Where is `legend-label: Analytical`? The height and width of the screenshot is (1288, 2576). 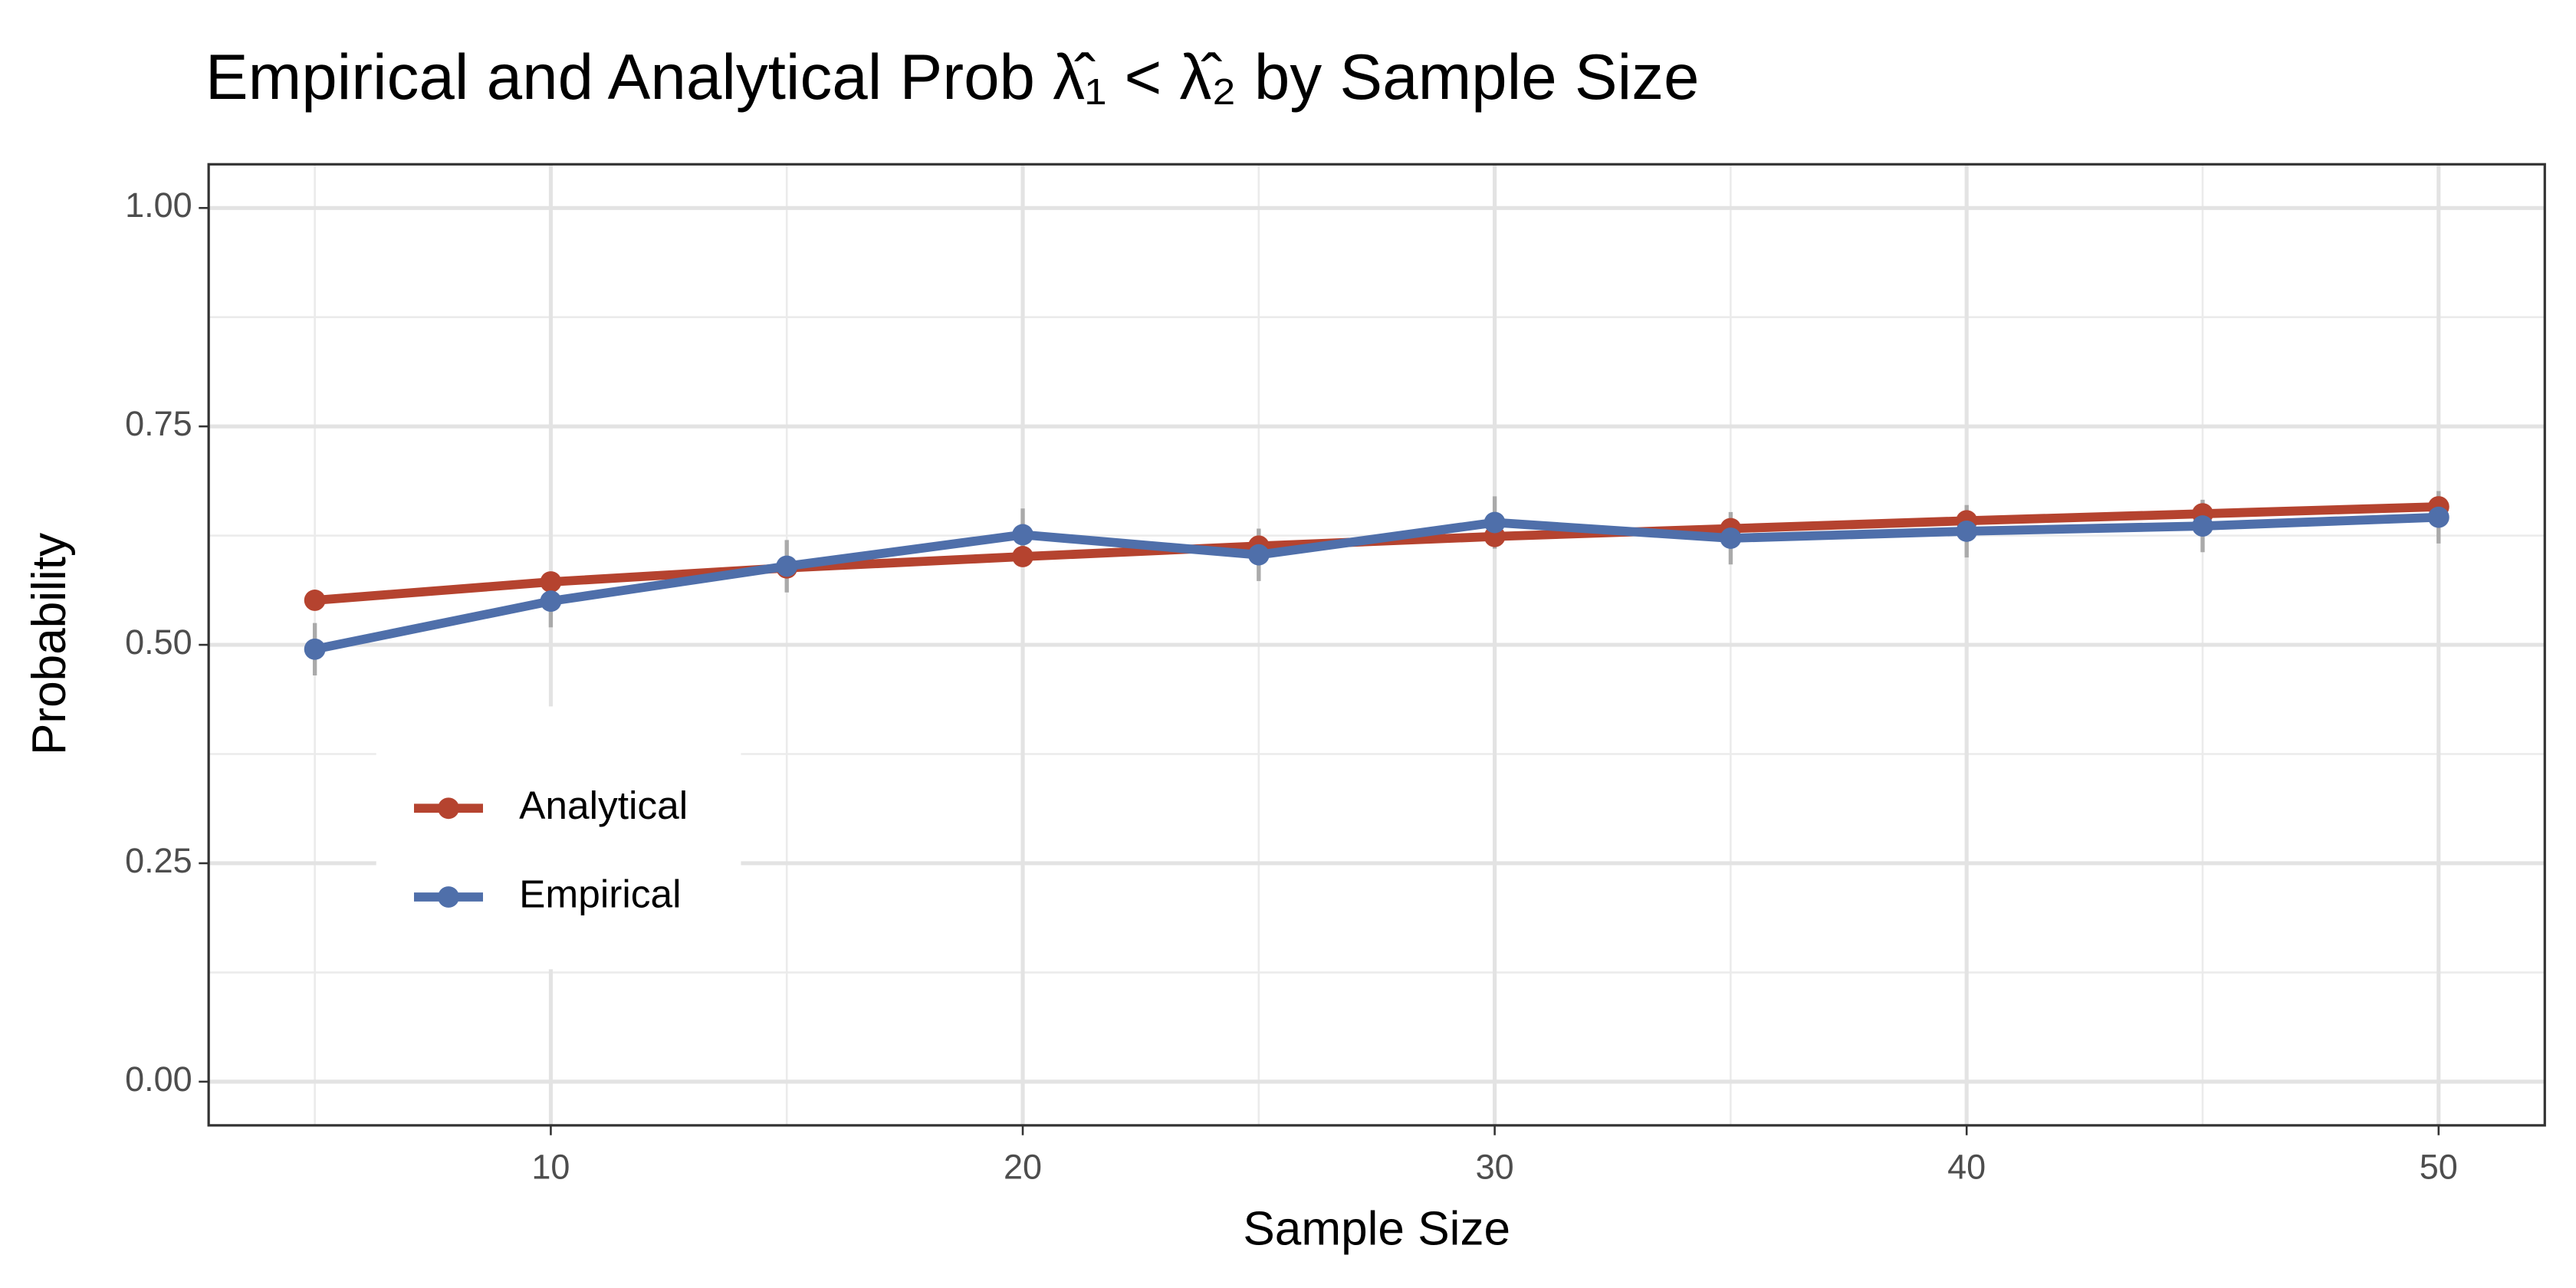 legend-label: Analytical is located at coordinates (603, 805).